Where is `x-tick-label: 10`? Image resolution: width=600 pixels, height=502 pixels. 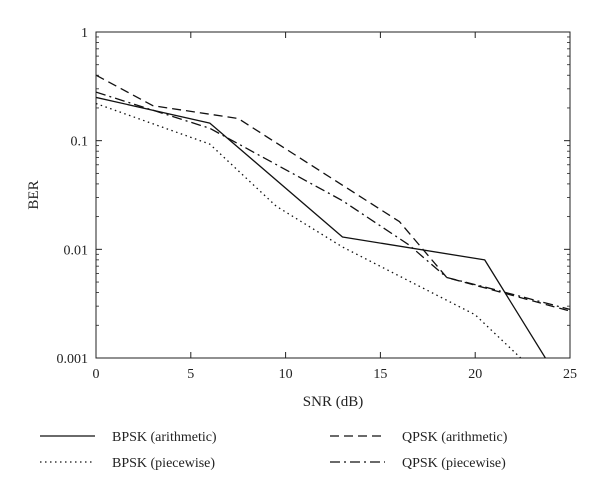
x-tick-label: 10 is located at coordinates (286, 374).